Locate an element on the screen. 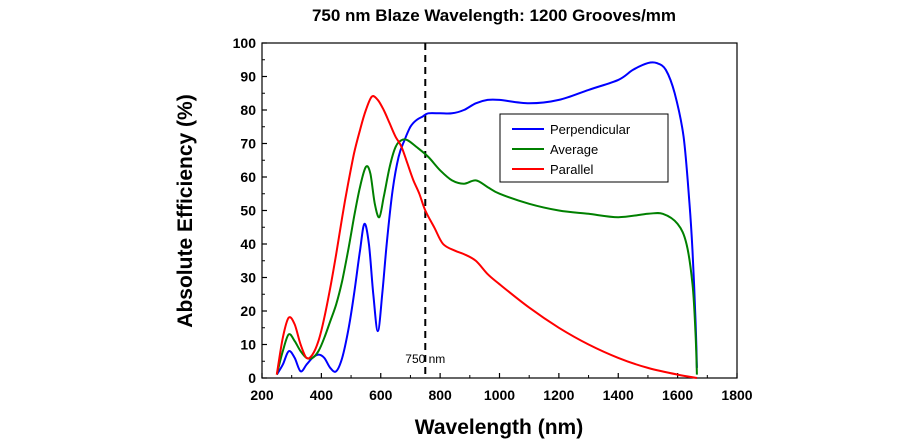  legend-label-parallel: Parallel is located at coordinates (571, 169).